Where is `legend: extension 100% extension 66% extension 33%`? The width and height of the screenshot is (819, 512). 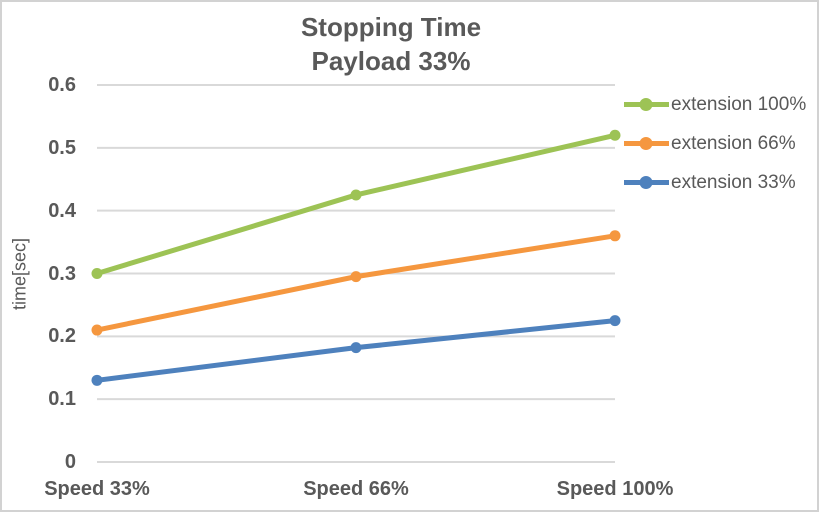
legend: extension 100% extension 66% extension 33% is located at coordinates (714, 143).